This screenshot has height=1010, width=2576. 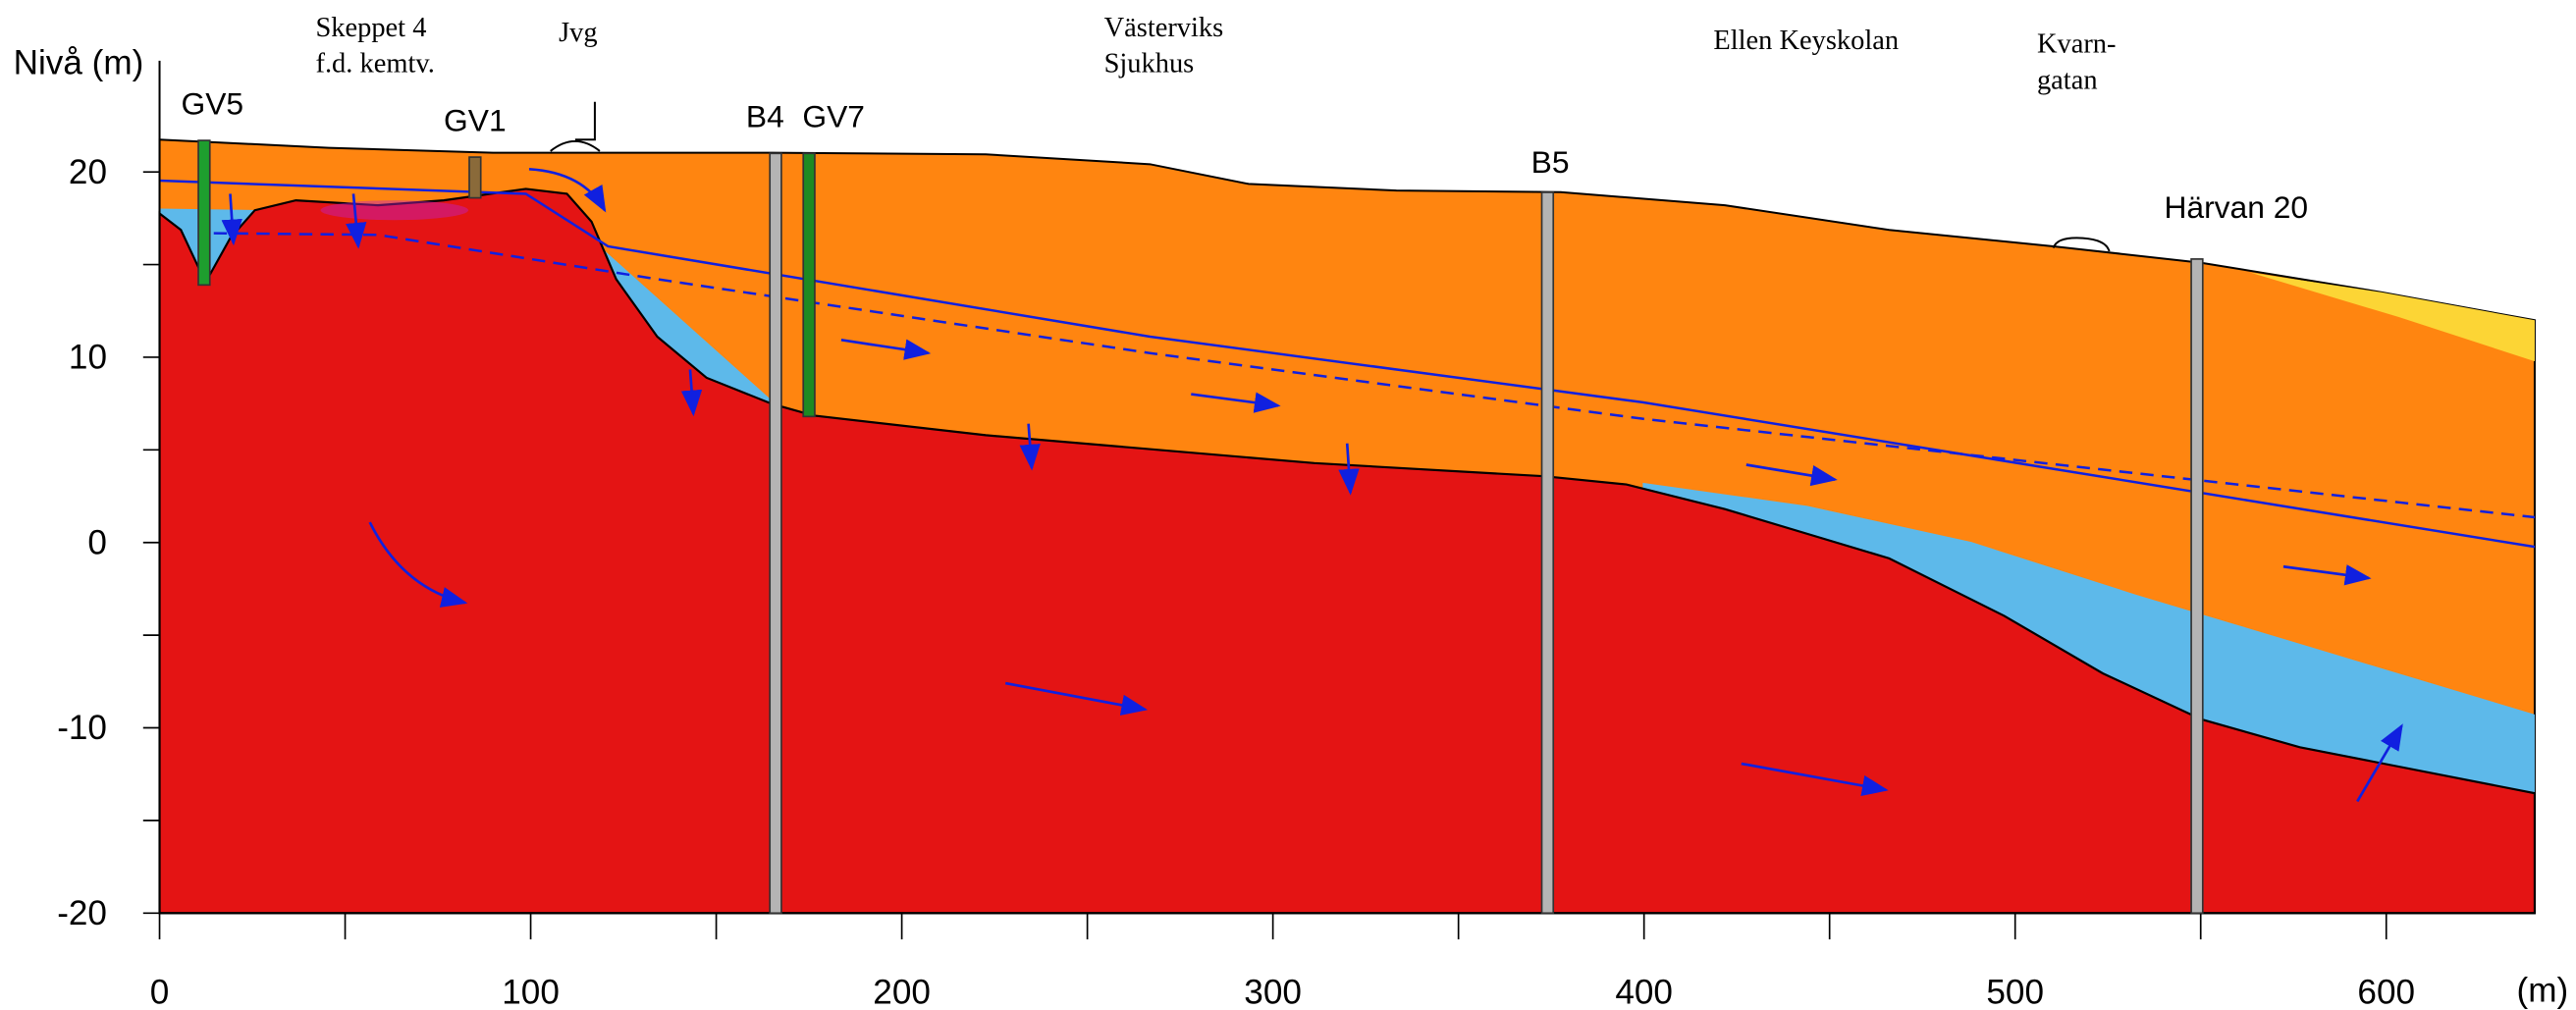 I want to click on place-label: Västerviks, so click(x=1164, y=28).